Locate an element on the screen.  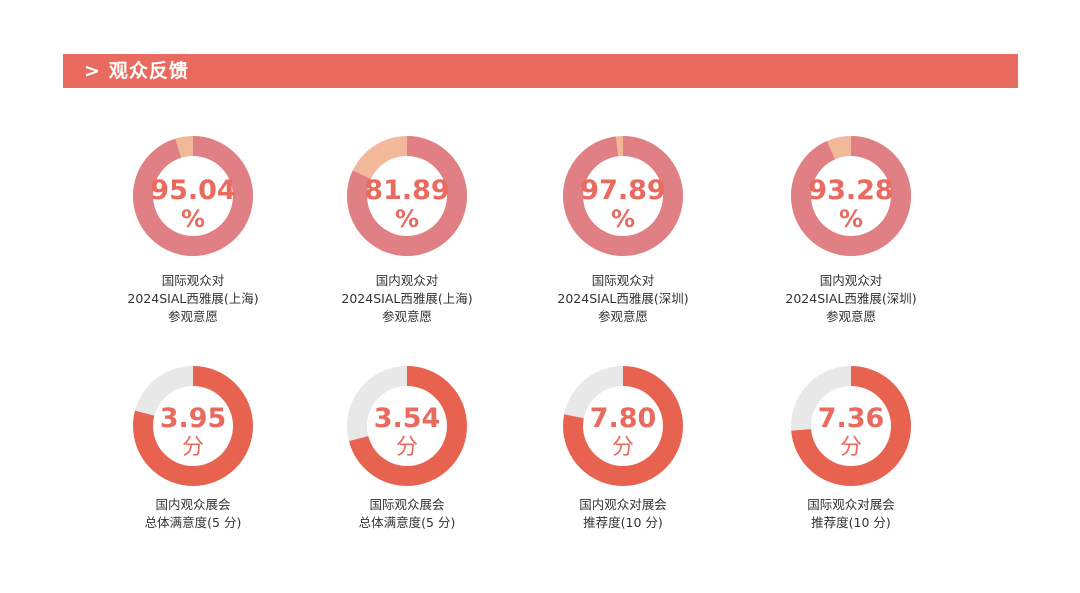
donut-chart-domestic-recommend: 7.80 分 国内观众对展会 推荐度(10 分) is located at coordinates (623, 462).